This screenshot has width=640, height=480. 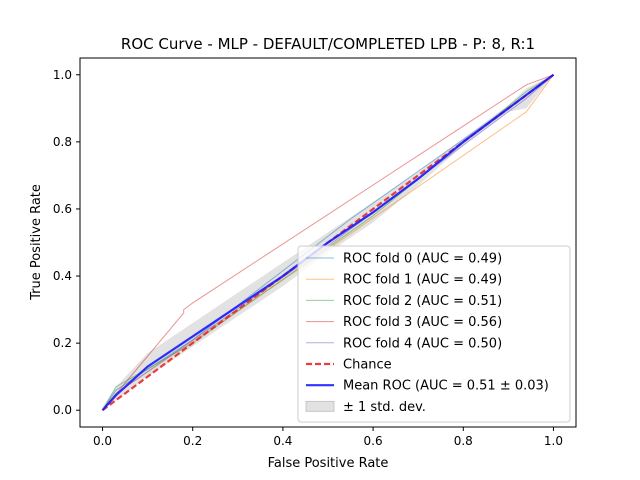 I want to click on y-axis-label: True Positive Rate, so click(x=36, y=242).